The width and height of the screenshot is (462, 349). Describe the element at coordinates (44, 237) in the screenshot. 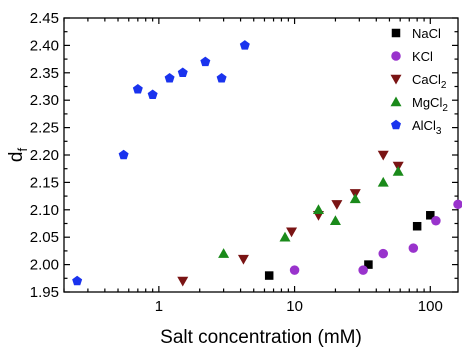

I see `y-tick-label: 2.05` at that location.